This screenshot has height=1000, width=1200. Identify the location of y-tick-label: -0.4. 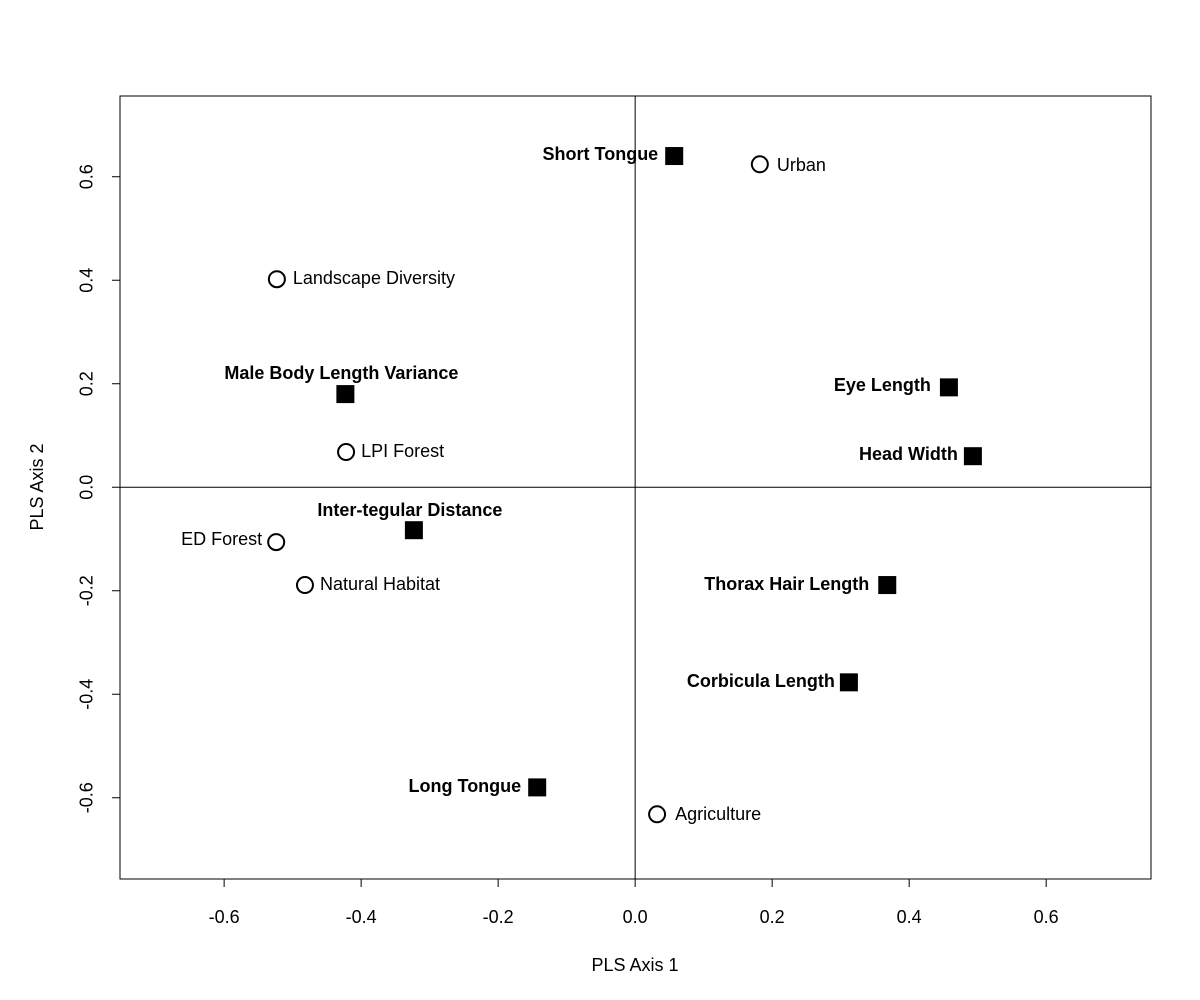
(87, 694).